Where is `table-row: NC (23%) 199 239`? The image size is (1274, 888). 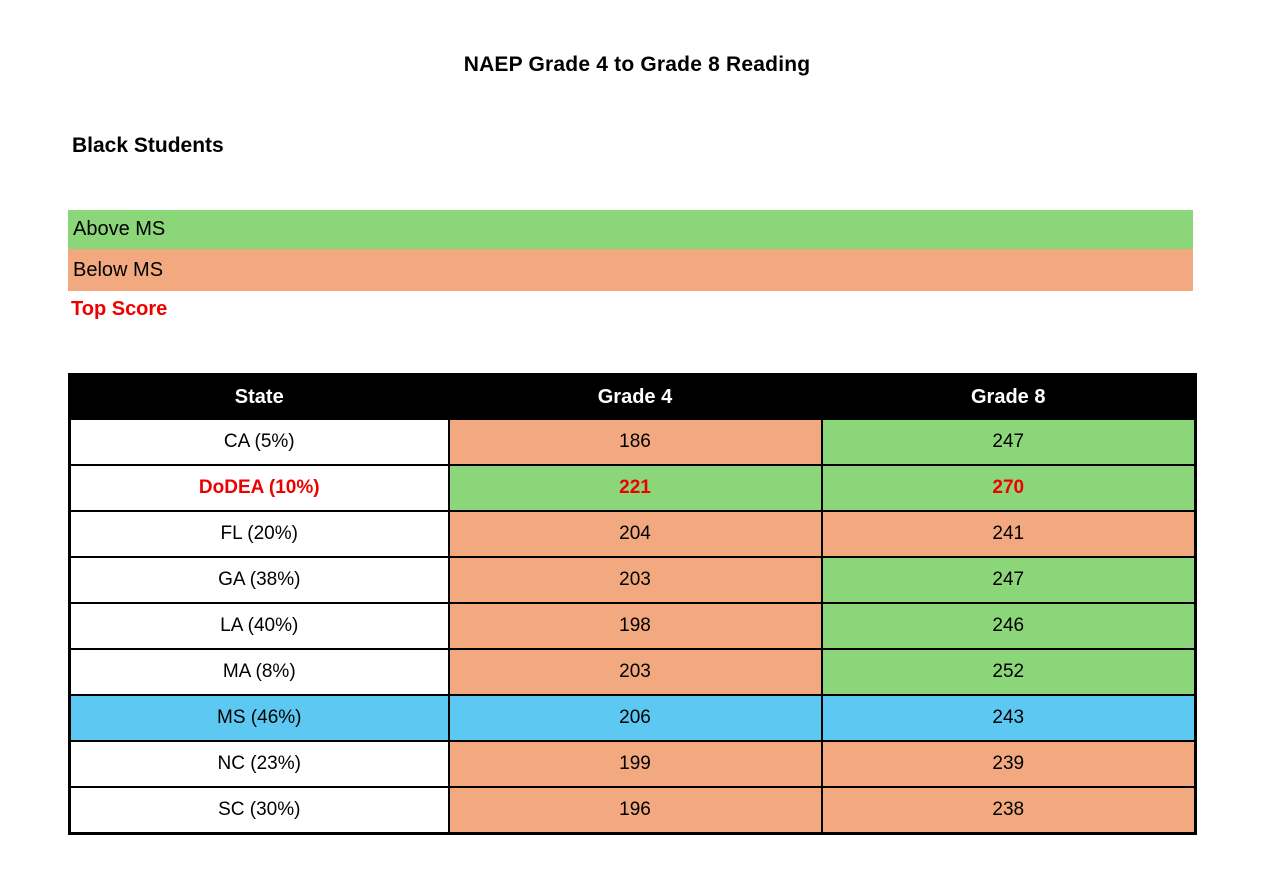 table-row: NC (23%) 199 239 is located at coordinates (632, 764).